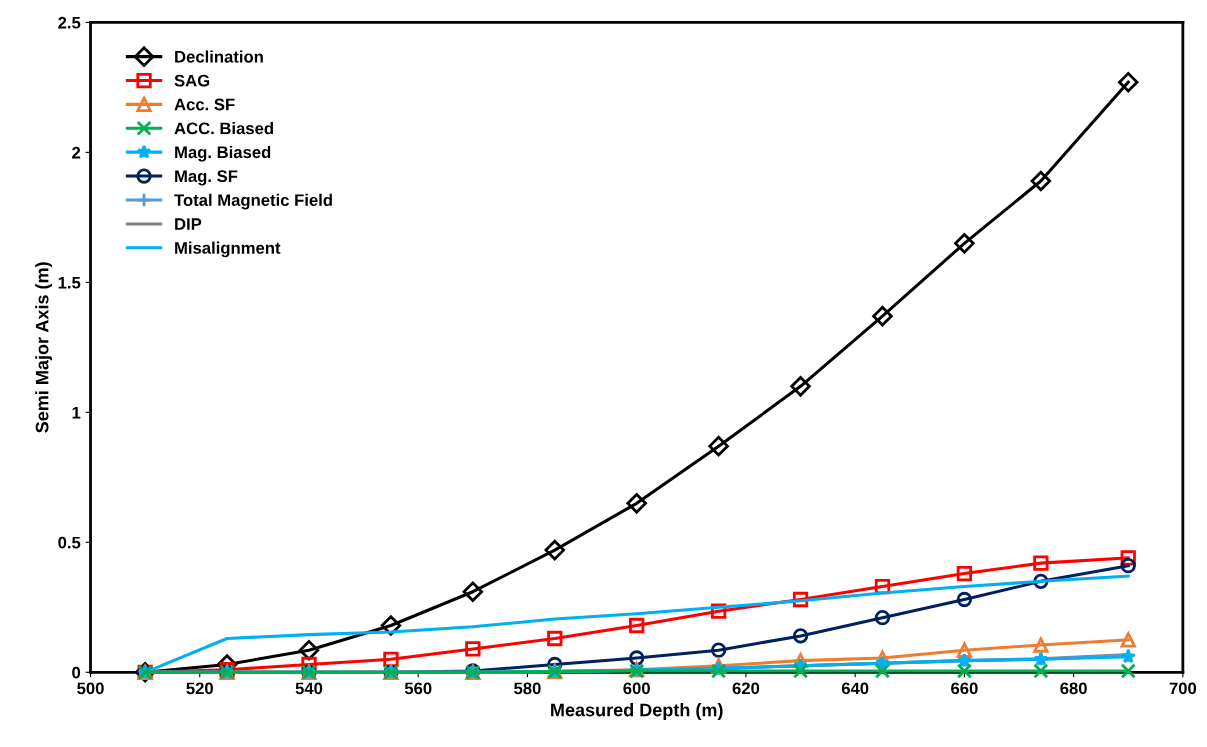  Describe the element at coordinates (204, 104) in the screenshot. I see `legend-label: Acc. SF` at that location.